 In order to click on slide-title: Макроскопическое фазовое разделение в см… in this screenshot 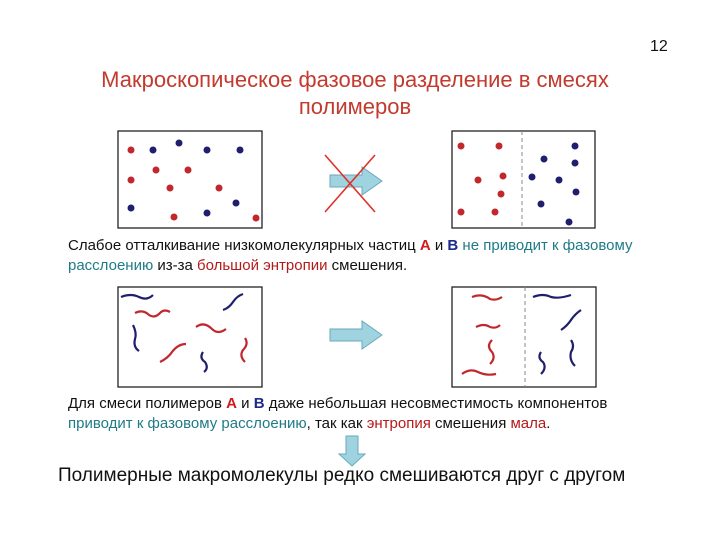, I will do `click(355, 93)`.